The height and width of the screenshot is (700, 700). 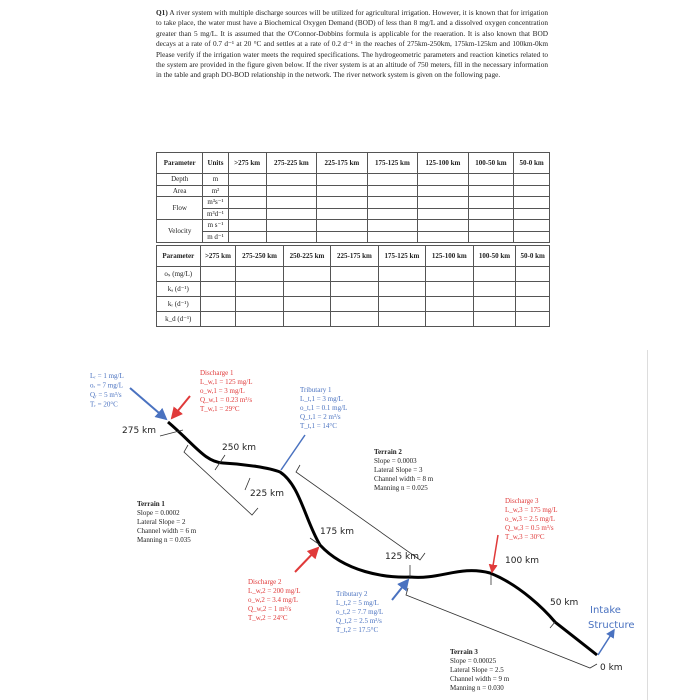 I want to click on parameter-cell: kᵣ (d⁻¹), so click(x=178, y=304).